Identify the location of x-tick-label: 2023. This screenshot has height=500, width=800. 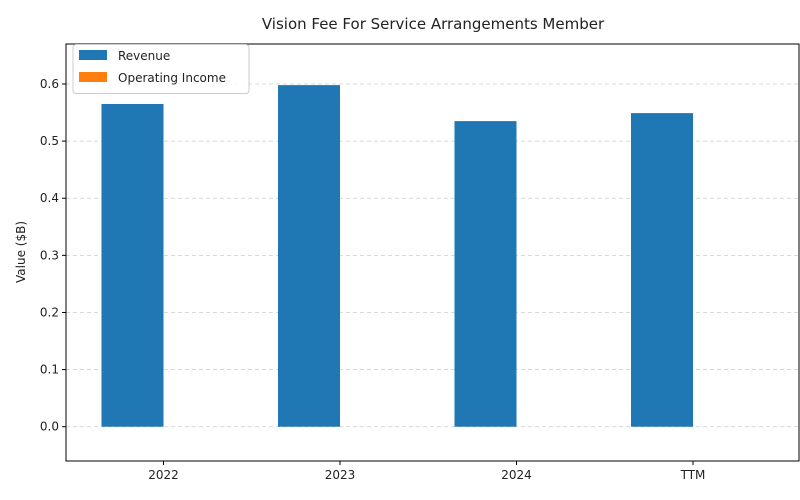
(340, 475).